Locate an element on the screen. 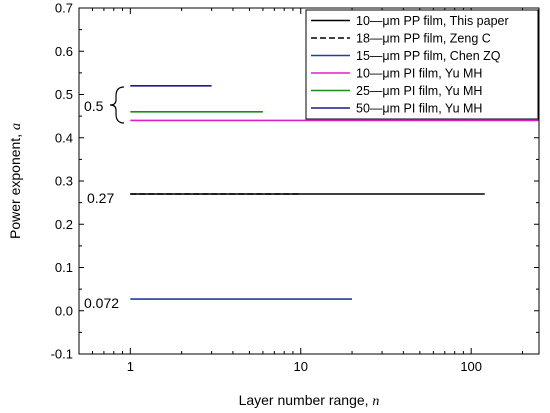 This screenshot has width=550, height=413. x-tick-label: 1 is located at coordinates (130, 366).